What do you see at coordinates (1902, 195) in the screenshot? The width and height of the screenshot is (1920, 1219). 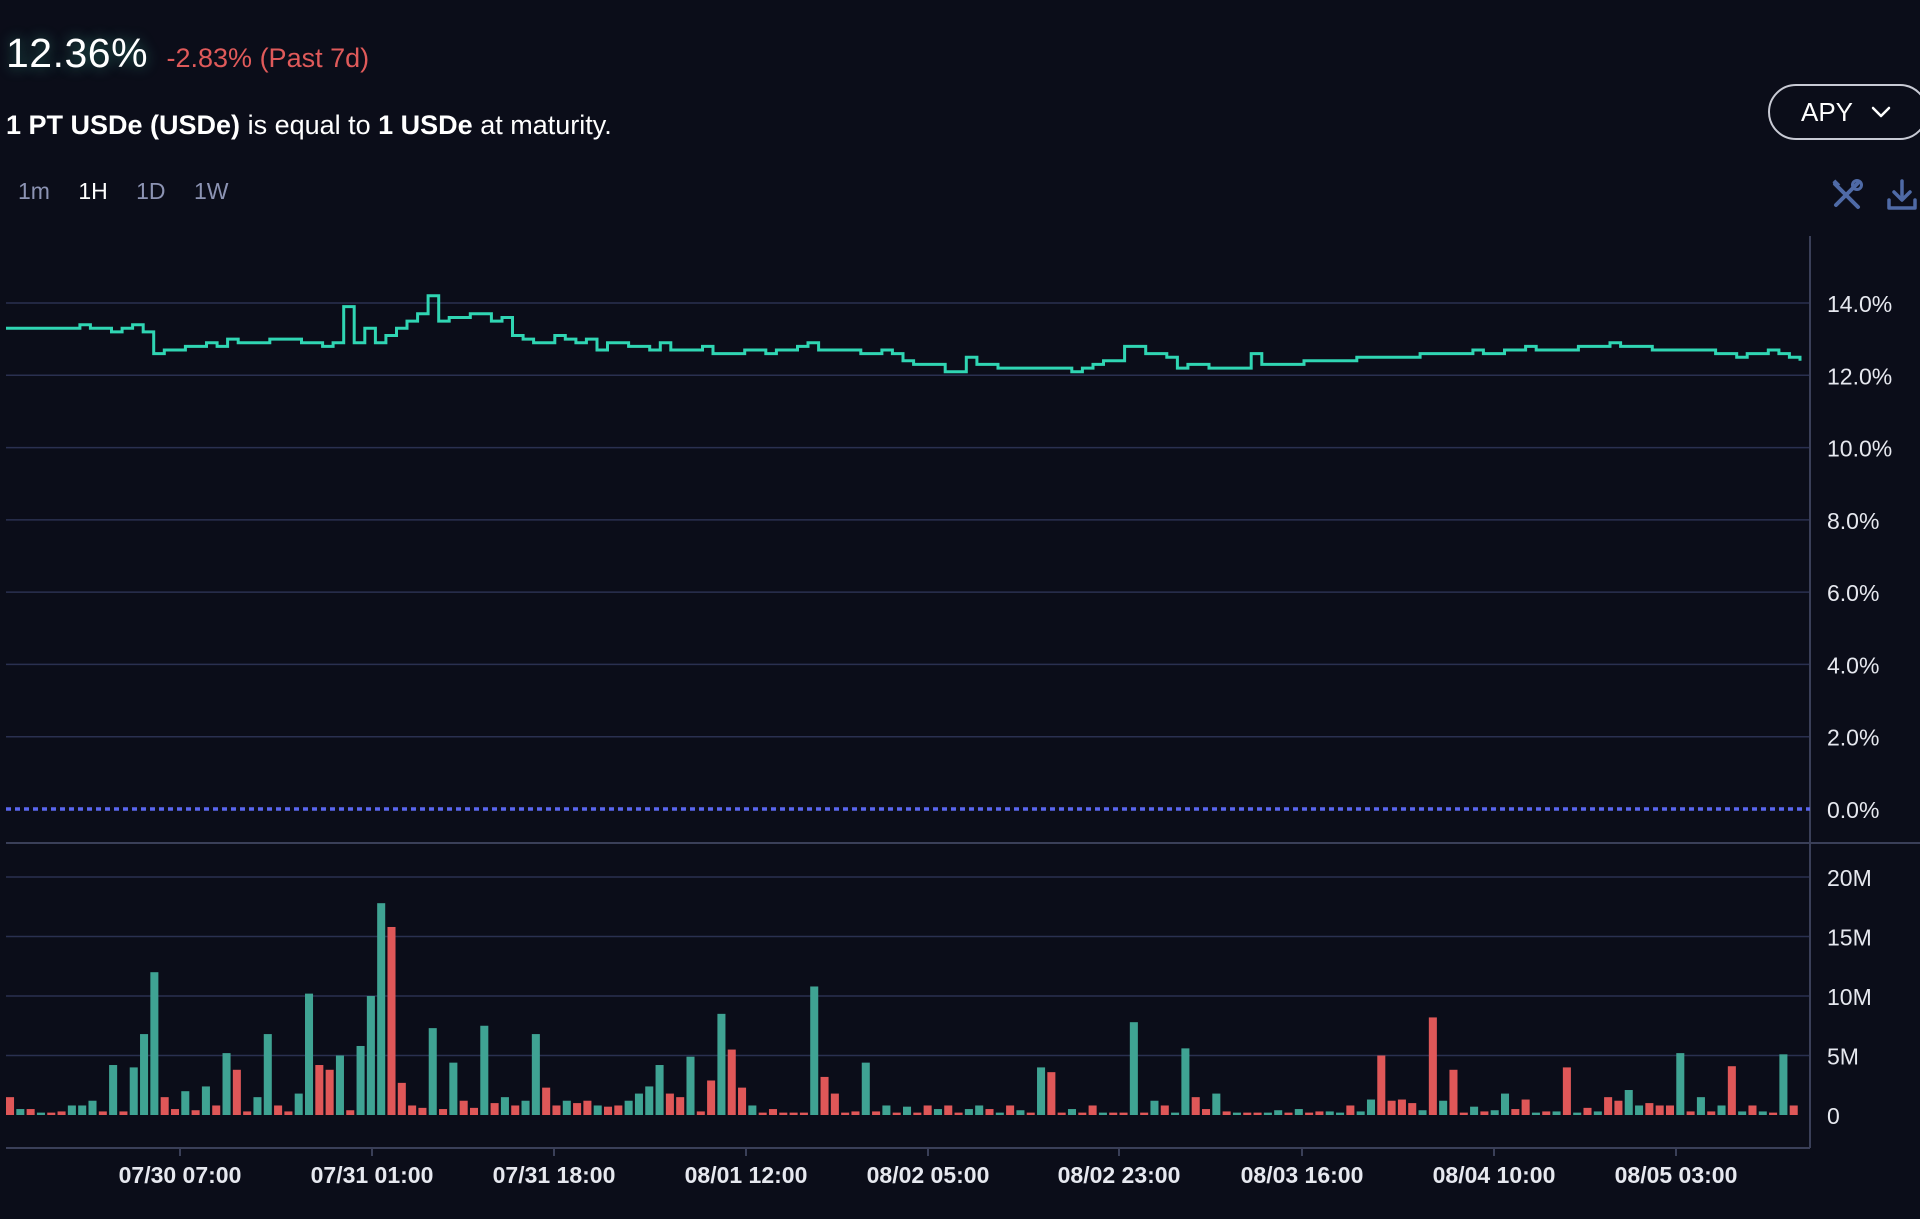 I see `download-icon` at bounding box center [1902, 195].